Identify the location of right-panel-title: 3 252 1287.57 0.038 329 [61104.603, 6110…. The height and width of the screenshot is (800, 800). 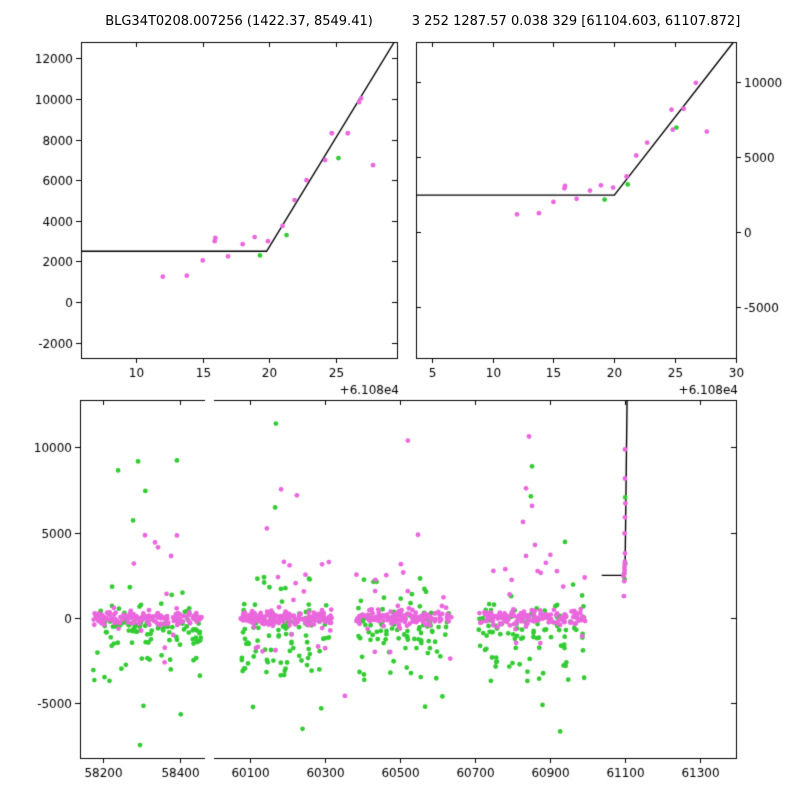
(576, 21).